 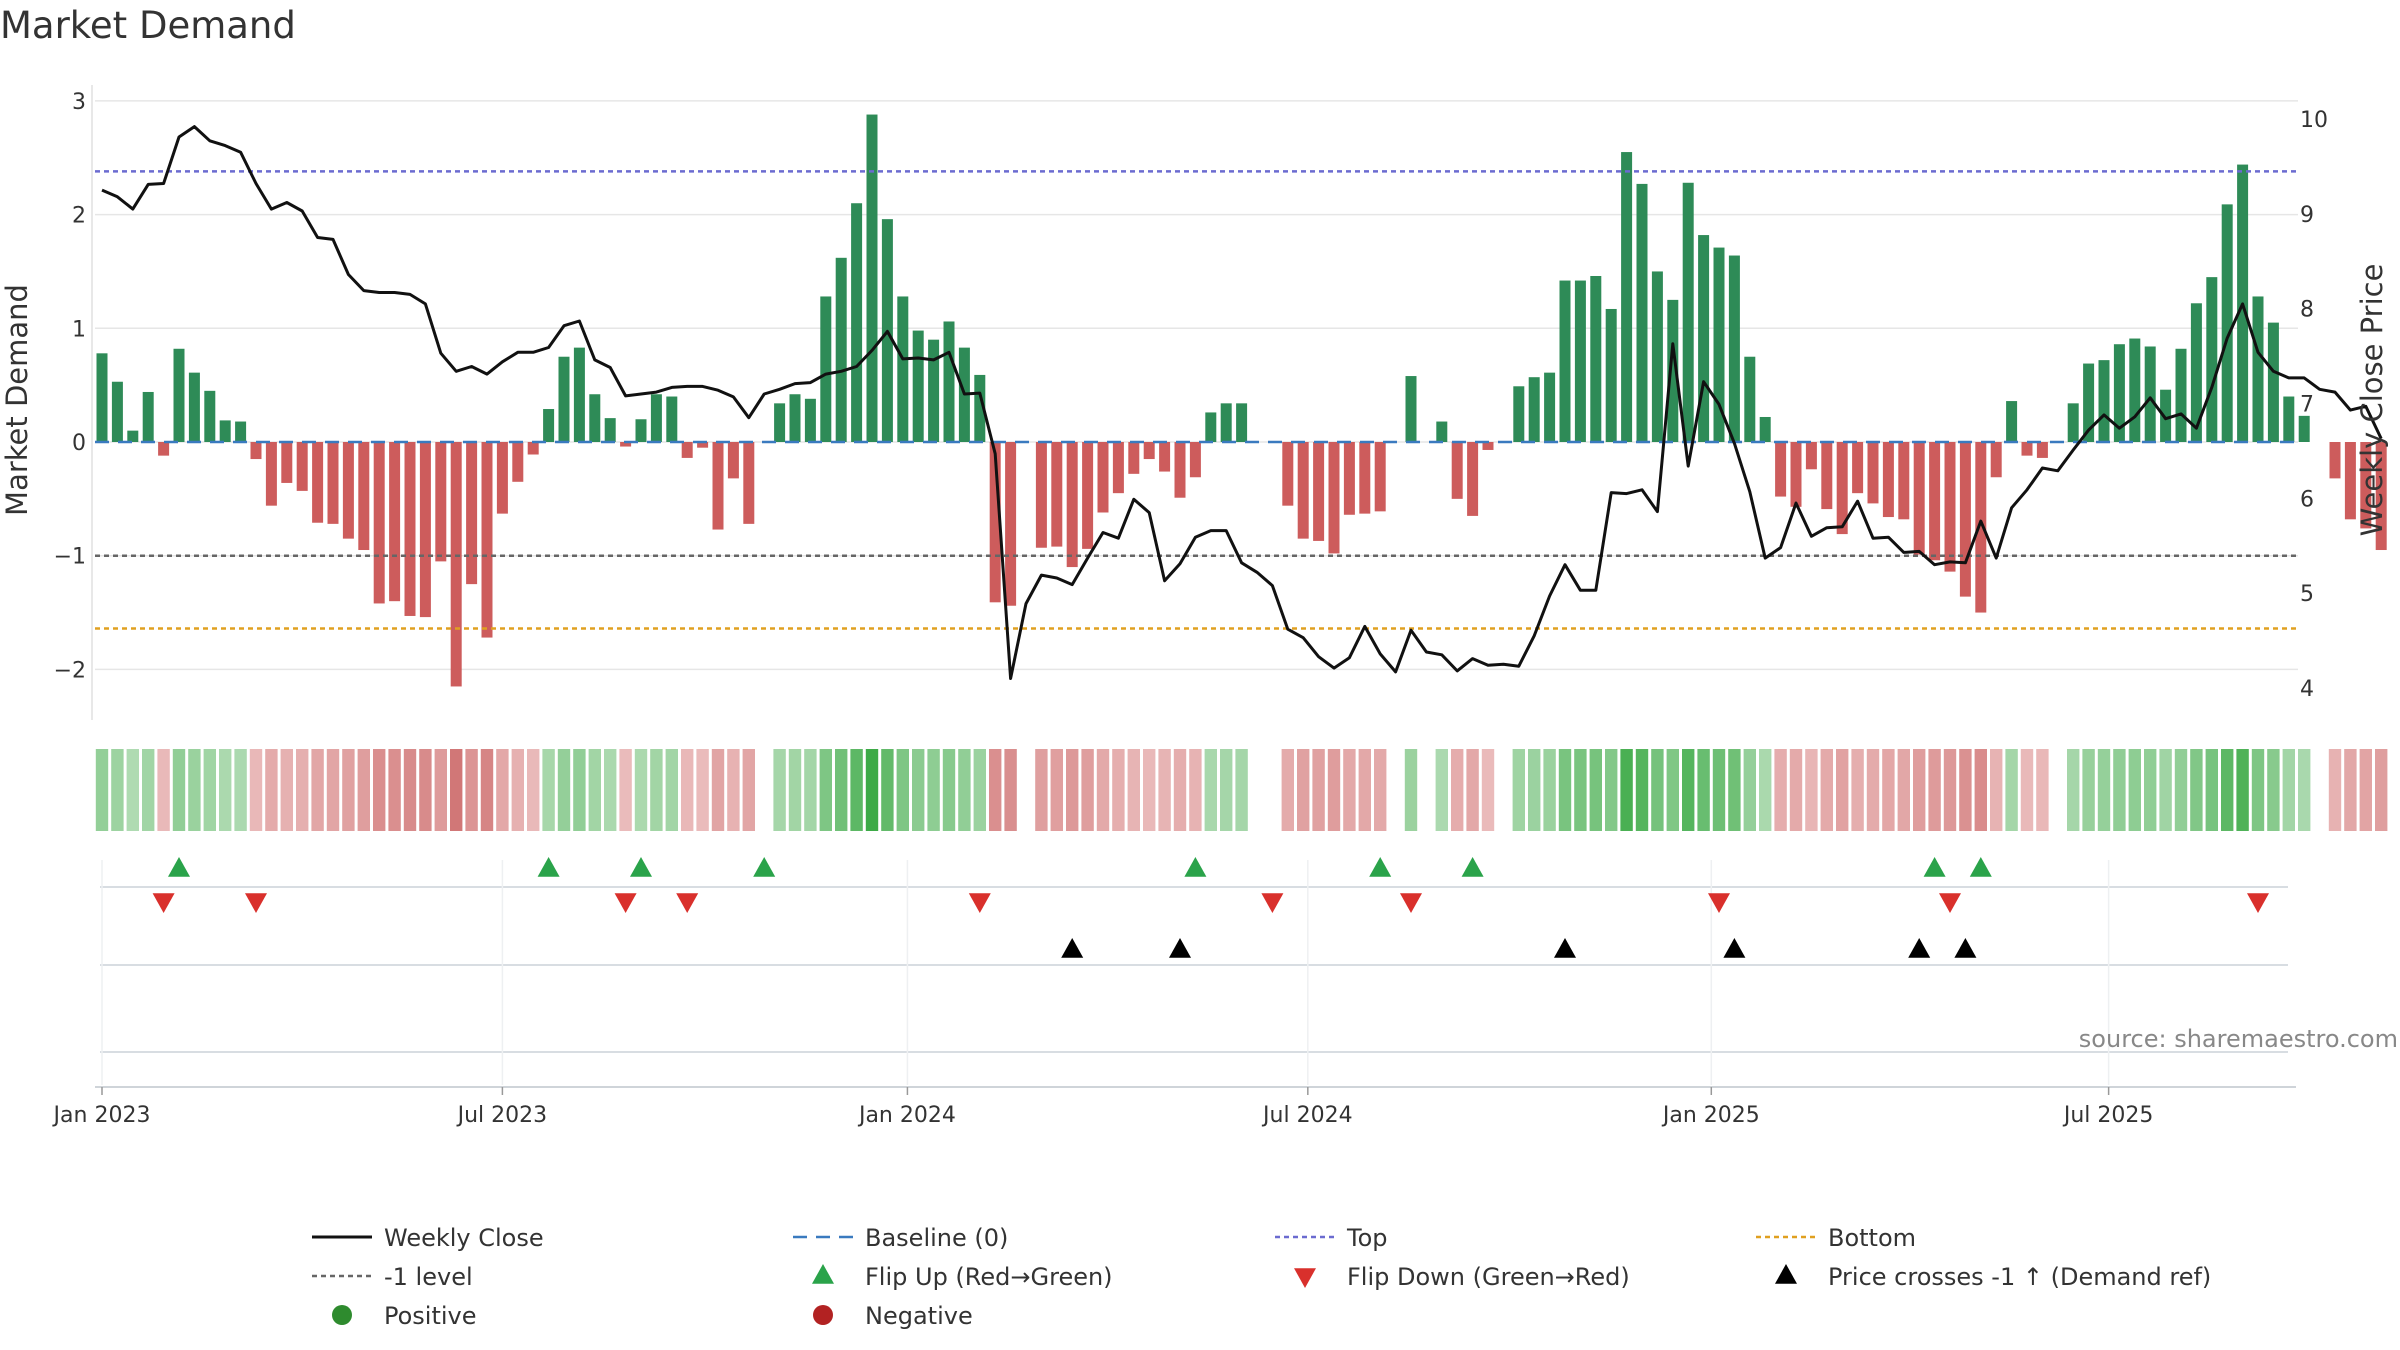 I want to click on chart-title: Market Demand, so click(x=148, y=25).